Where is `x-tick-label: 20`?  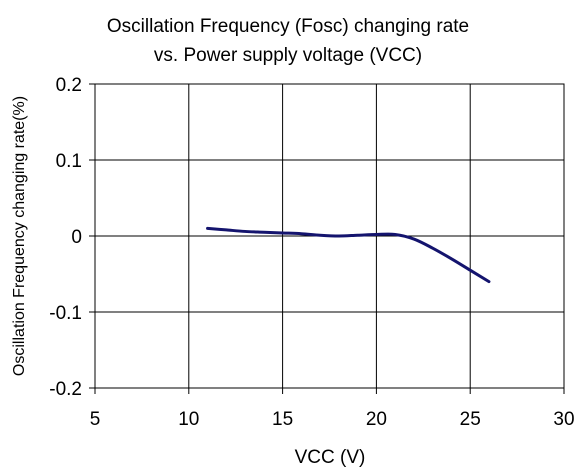
x-tick-label: 20 is located at coordinates (376, 419).